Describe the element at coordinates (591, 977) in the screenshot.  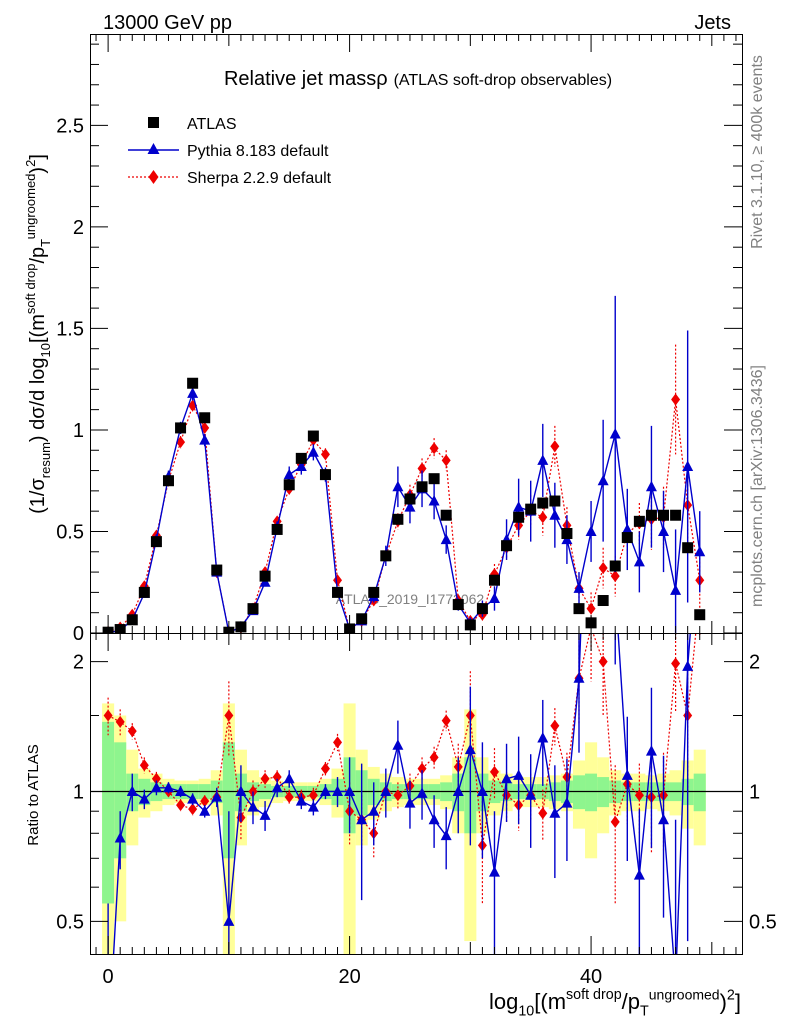
I see `x-tick-label-2: 40` at that location.